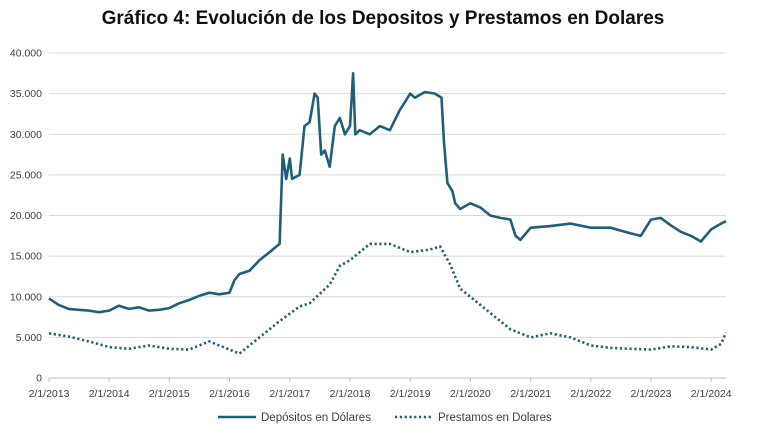 The width and height of the screenshot is (766, 440). Describe the element at coordinates (26, 257) in the screenshot. I see `y-tick-label: 15.000` at that location.